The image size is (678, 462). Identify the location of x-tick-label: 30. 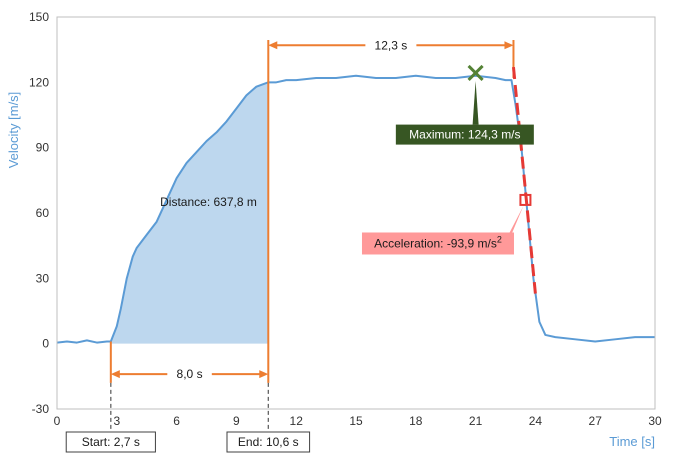
(655, 421).